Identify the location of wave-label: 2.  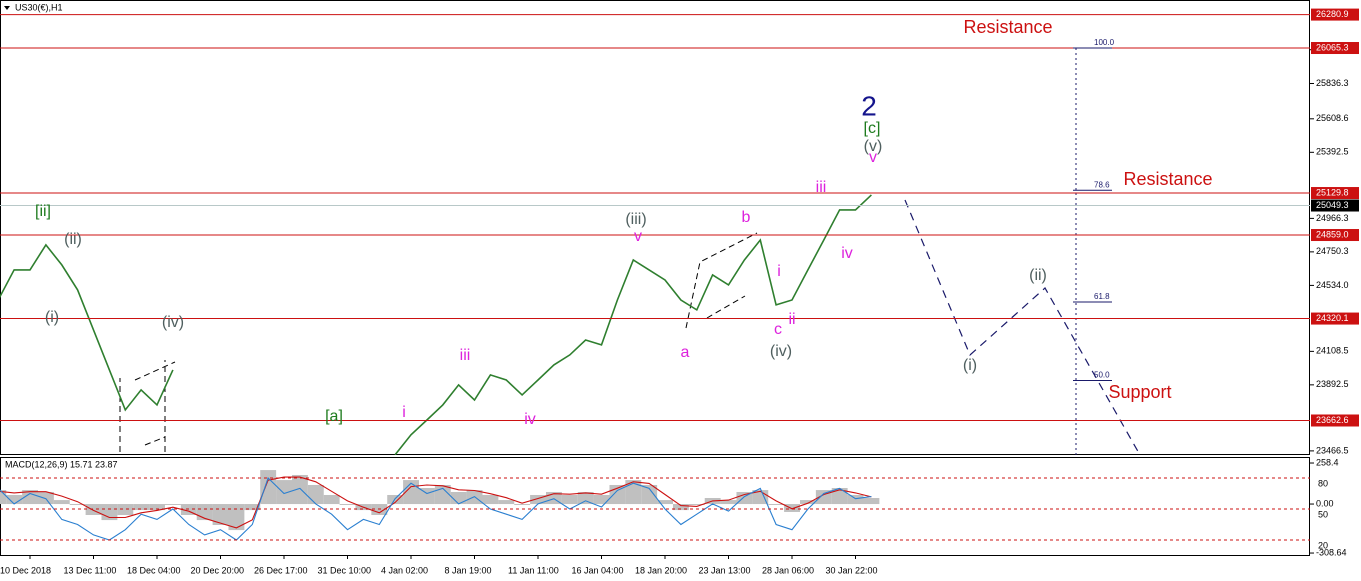
(869, 105).